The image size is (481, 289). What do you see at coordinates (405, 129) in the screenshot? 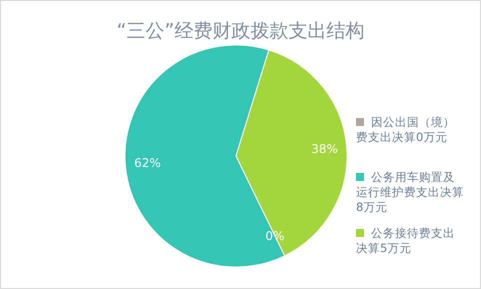
I see `legend-label: 因公出国（境）费支出决算0万元` at bounding box center [405, 129].